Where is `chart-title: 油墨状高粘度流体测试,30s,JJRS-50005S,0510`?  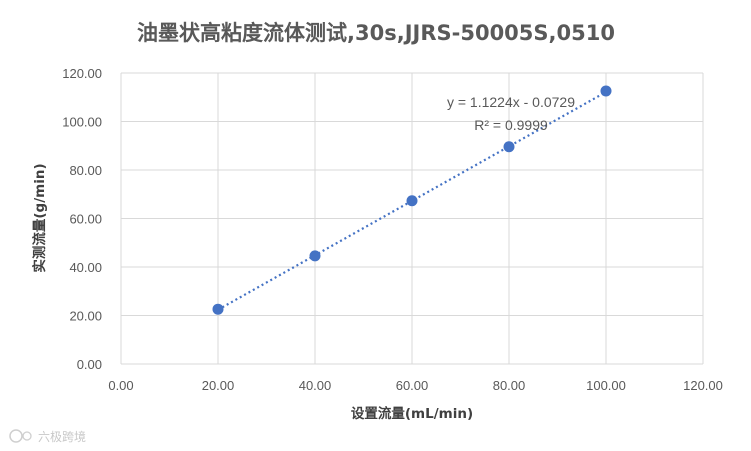
chart-title: 油墨状高粘度流体测试,30s,JJRS-50005S,0510 is located at coordinates (376, 33).